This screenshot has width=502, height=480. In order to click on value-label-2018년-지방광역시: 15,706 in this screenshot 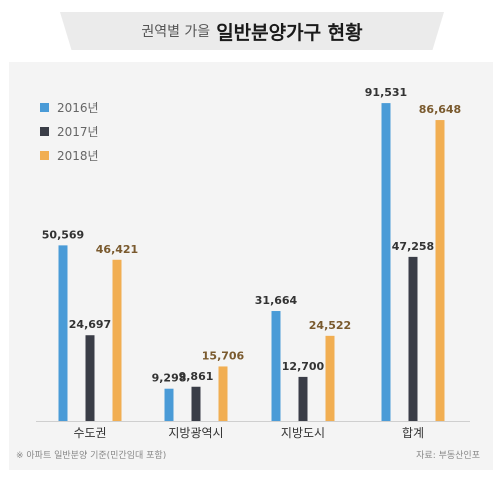, I will do `click(223, 355)`.